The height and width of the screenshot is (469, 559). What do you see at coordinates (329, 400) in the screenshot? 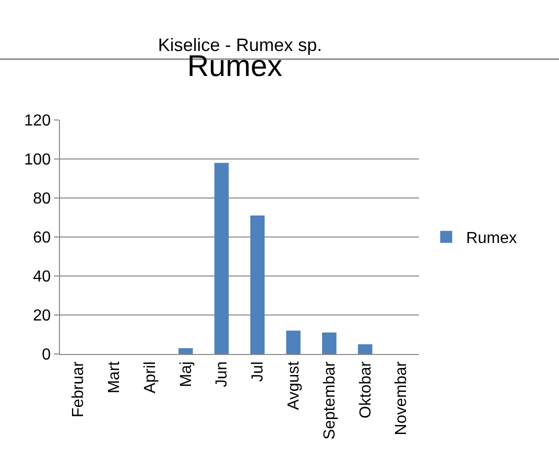
I see `x-tick-label: Septembar` at bounding box center [329, 400].